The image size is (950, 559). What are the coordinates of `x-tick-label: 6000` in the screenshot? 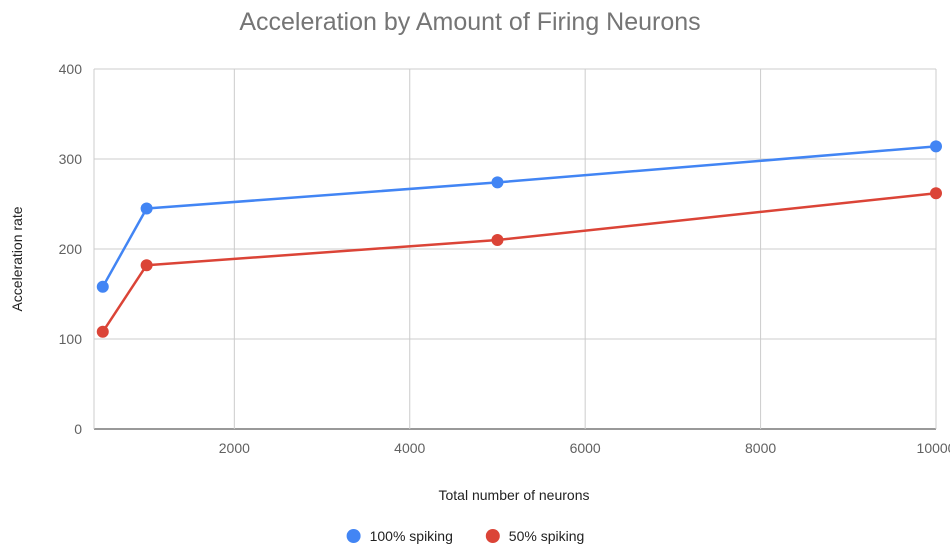 It's located at (585, 448).